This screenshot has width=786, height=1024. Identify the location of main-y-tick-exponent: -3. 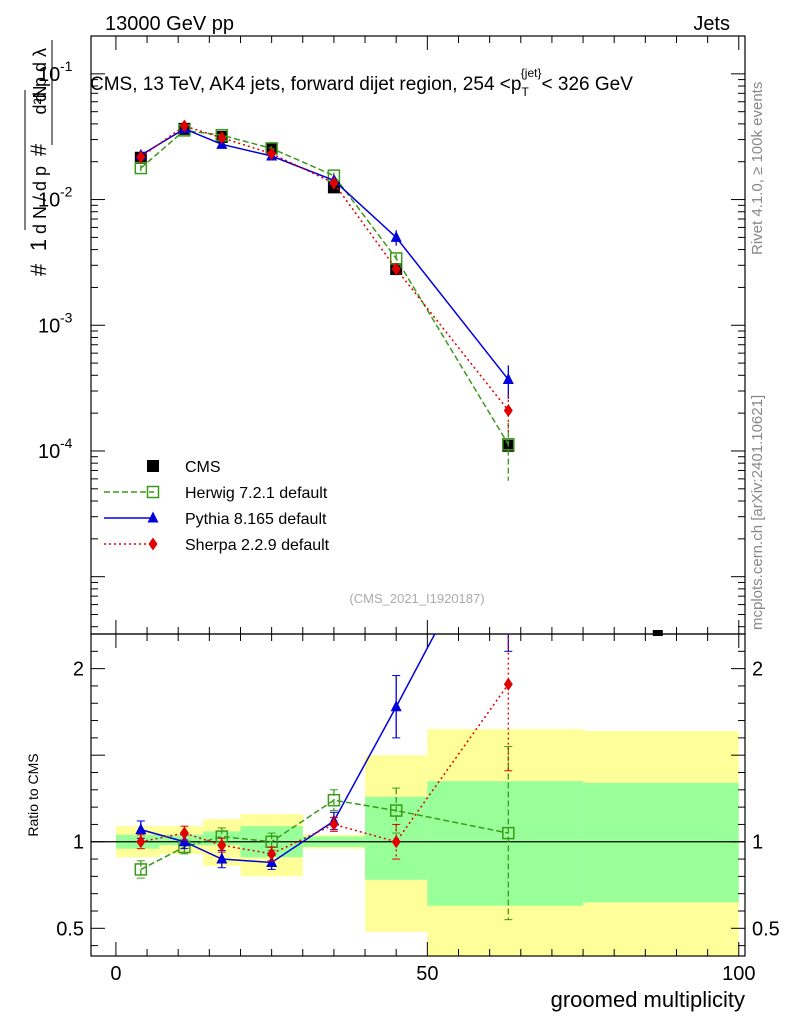
(66, 317).